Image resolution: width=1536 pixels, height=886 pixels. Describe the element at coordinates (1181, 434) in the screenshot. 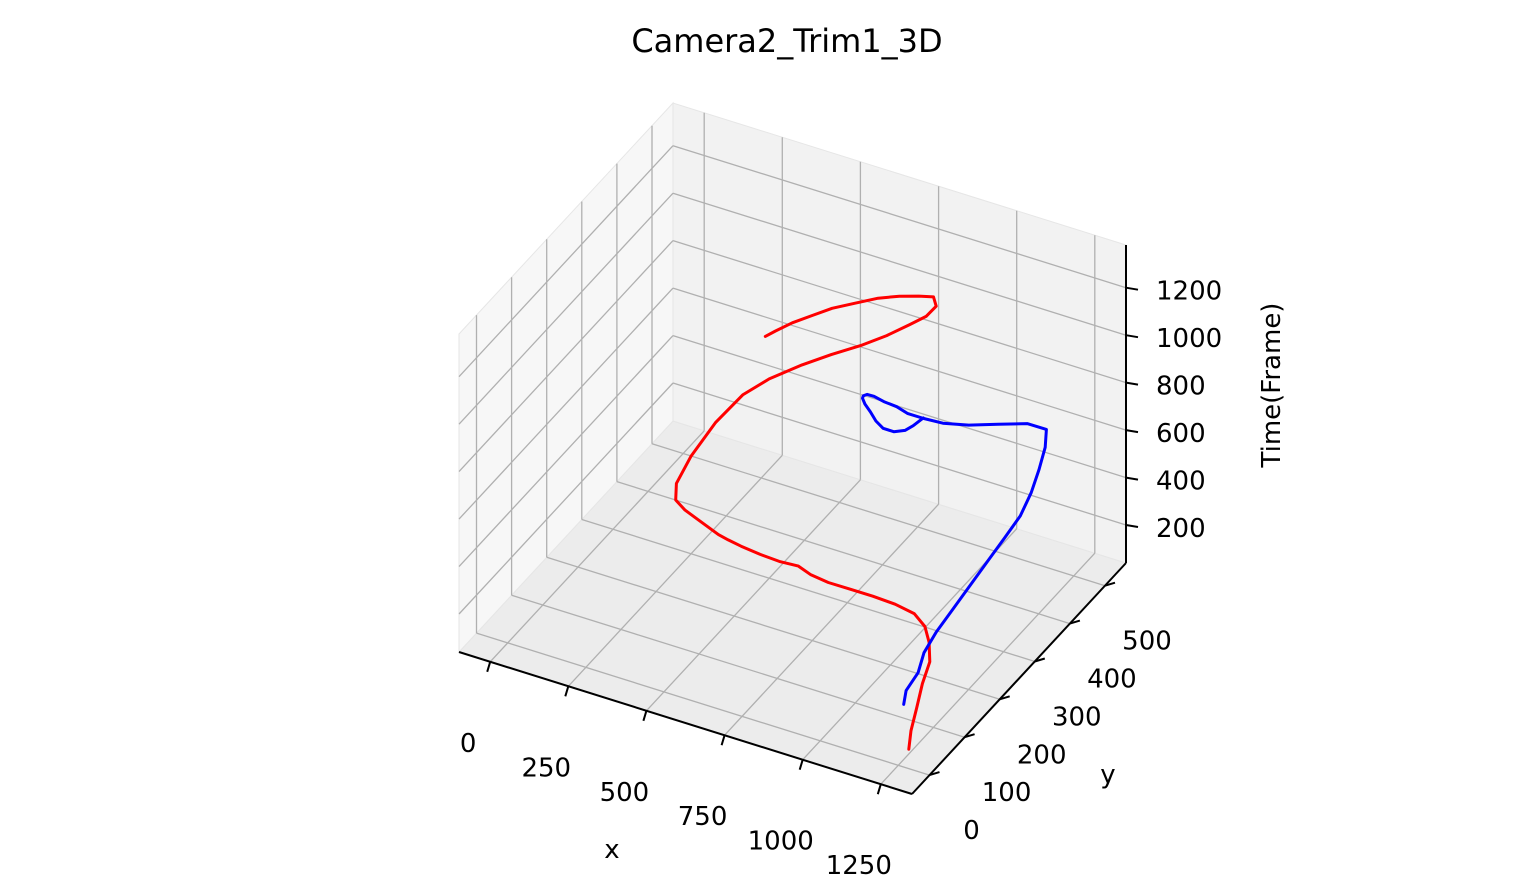

I see `z-tick-label: 600` at that location.